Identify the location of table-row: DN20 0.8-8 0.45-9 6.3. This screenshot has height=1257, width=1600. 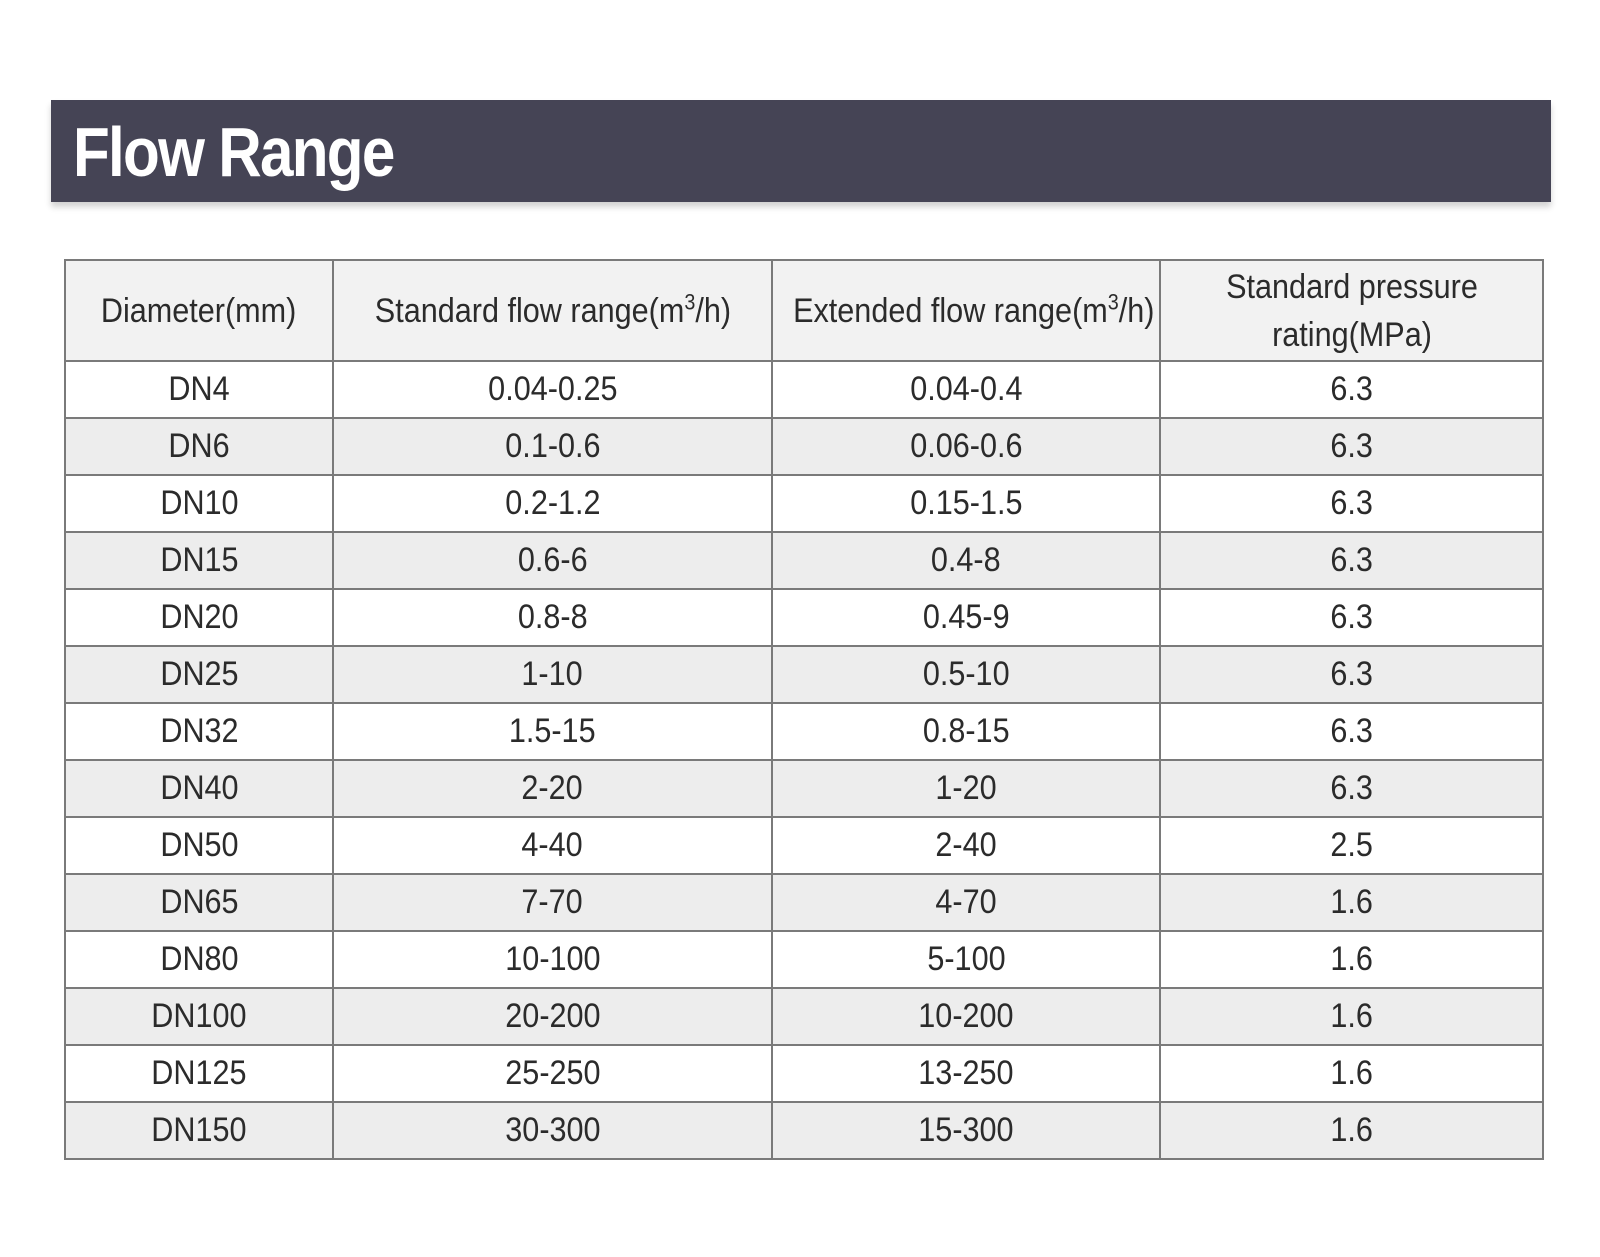
(804, 617).